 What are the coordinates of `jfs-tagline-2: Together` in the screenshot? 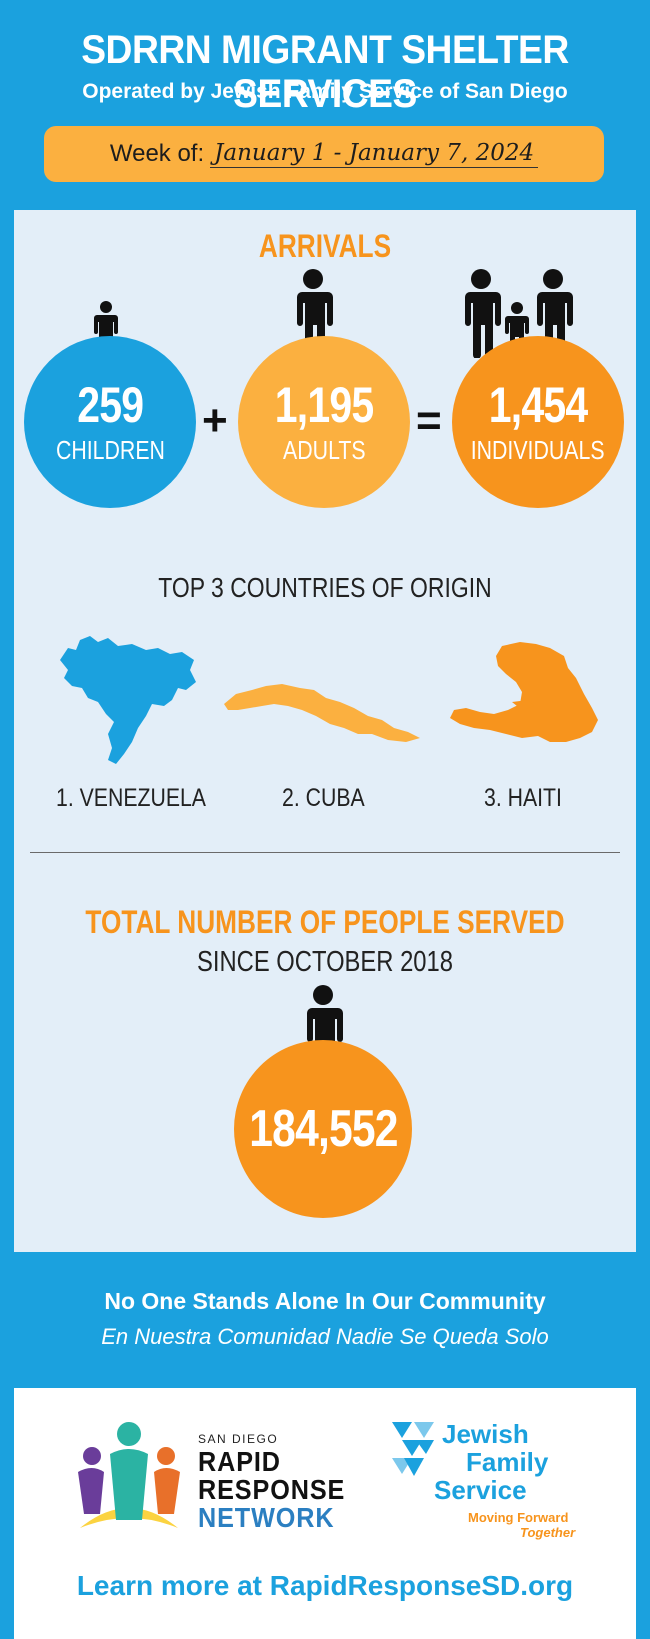 It's located at (548, 1532).